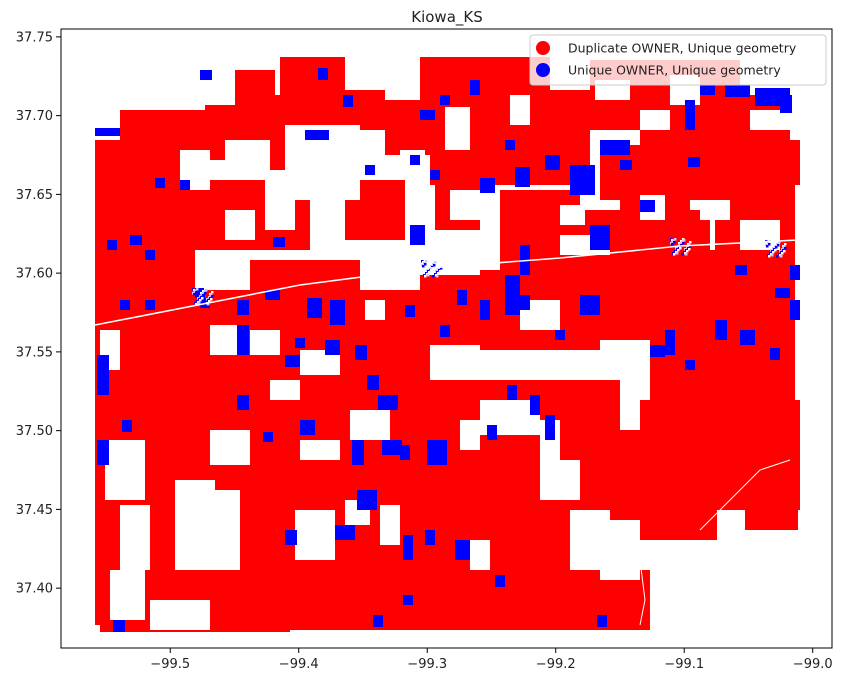 The image size is (846, 694). Describe the element at coordinates (34, 195) in the screenshot. I see `y-tick-label: 37.65` at that location.